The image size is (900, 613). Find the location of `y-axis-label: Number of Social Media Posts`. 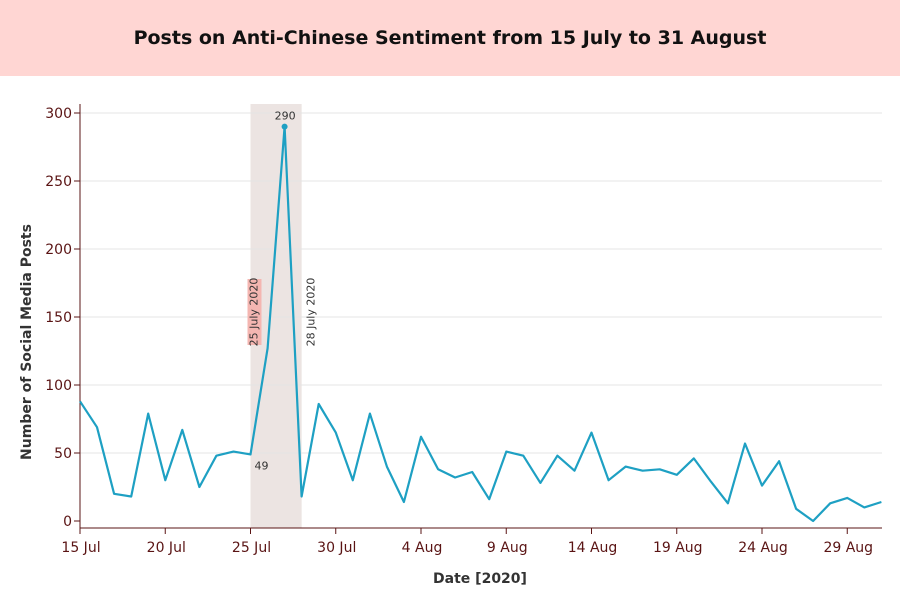

y-axis-label: Number of Social Media Posts is located at coordinates (27, 342).